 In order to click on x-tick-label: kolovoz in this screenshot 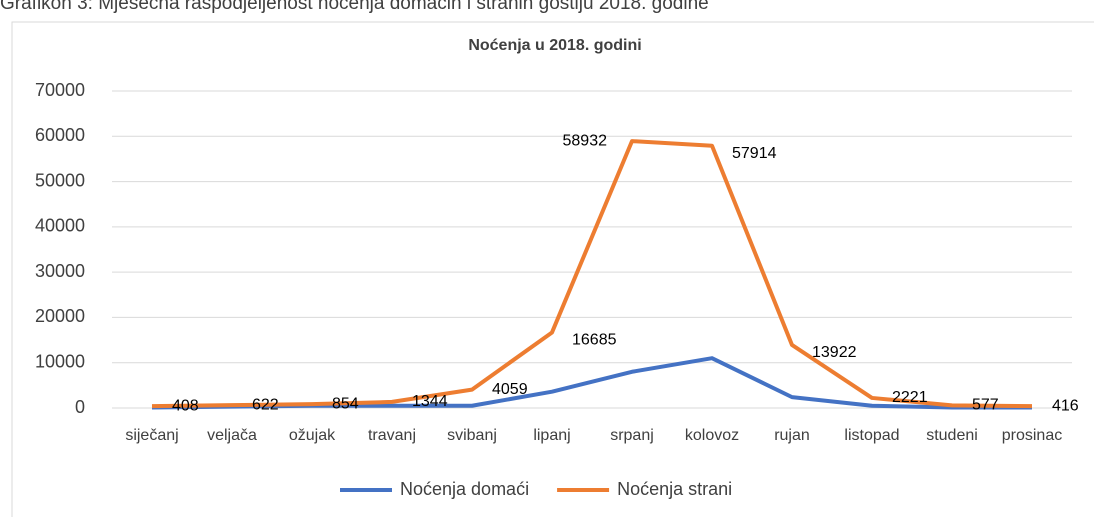, I will do `click(712, 435)`.